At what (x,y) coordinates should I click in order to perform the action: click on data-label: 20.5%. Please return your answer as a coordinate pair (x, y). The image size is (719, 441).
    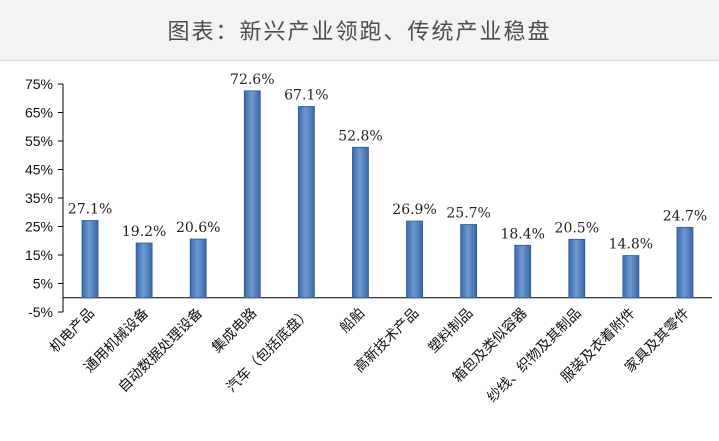
    Looking at the image, I should click on (577, 228).